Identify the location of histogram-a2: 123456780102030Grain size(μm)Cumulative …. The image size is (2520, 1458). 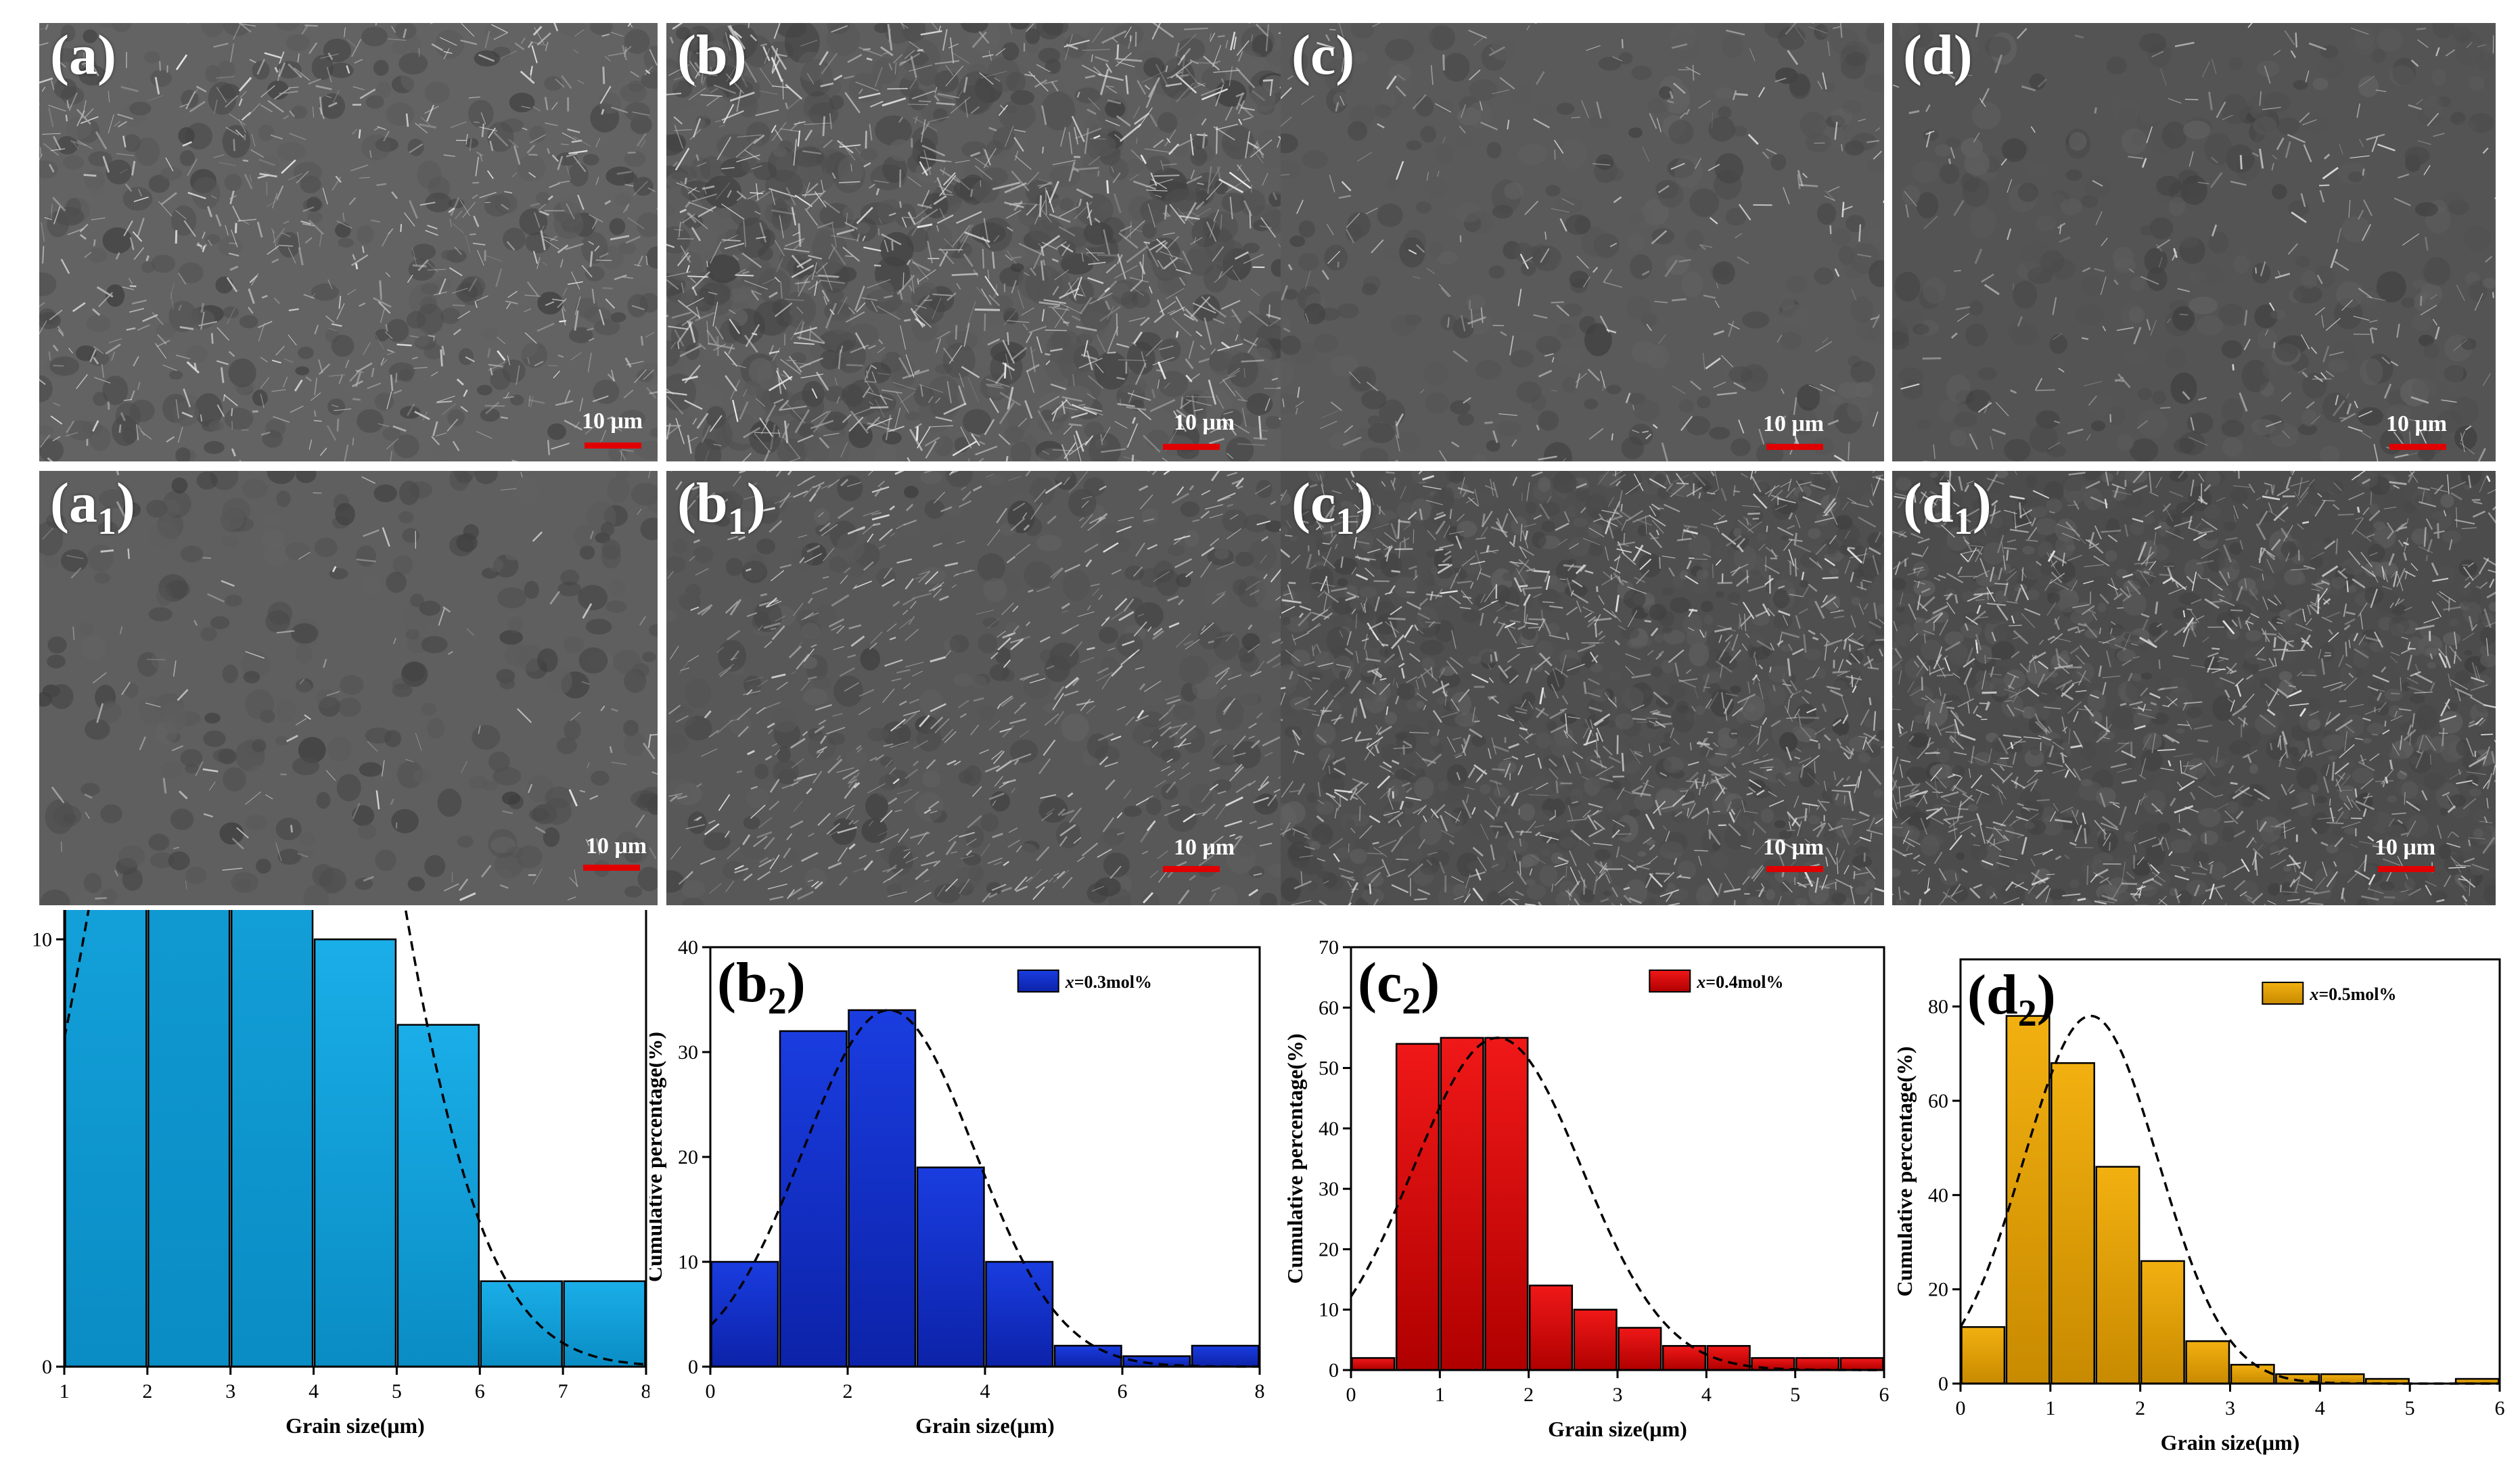
(324, 1184).